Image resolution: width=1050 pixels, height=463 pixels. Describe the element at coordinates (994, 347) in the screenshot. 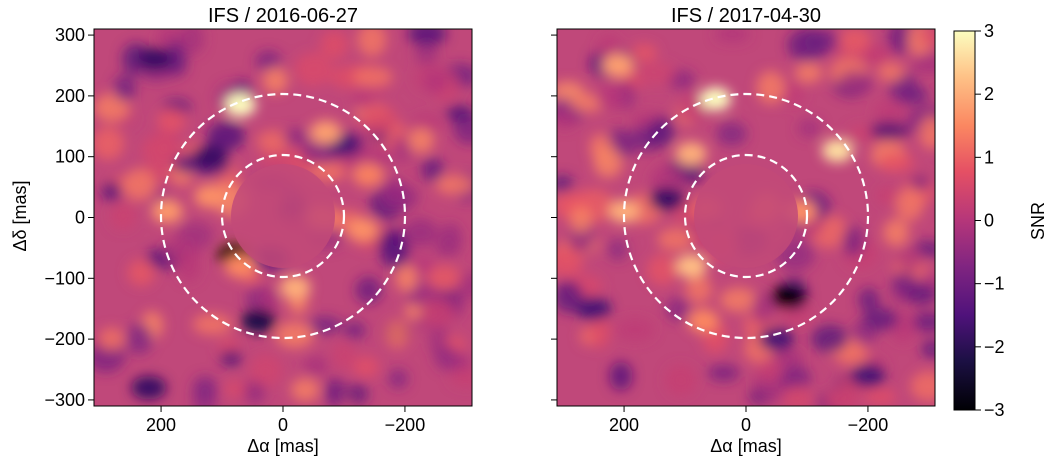

I see `colorbar-tick-label: −2` at that location.